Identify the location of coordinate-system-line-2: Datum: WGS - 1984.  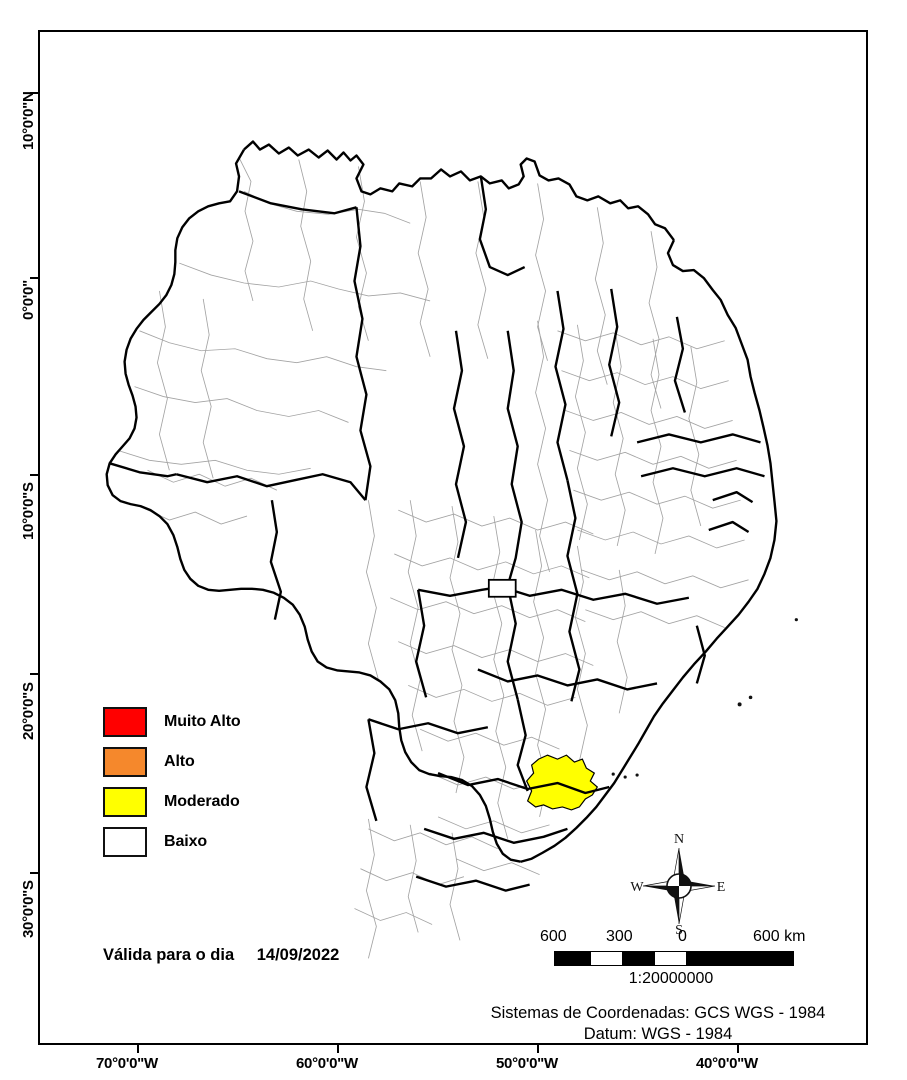
(658, 1034).